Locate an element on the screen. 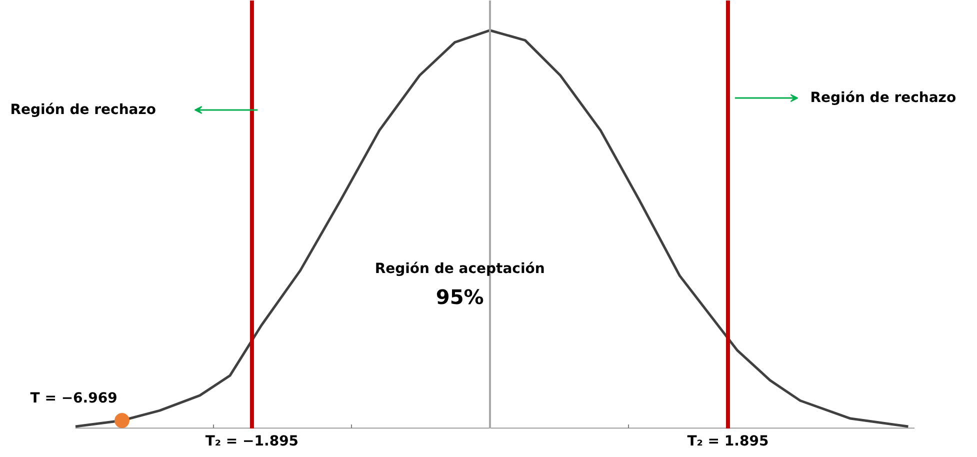  annotation: T = −6.969 is located at coordinates (74, 398).